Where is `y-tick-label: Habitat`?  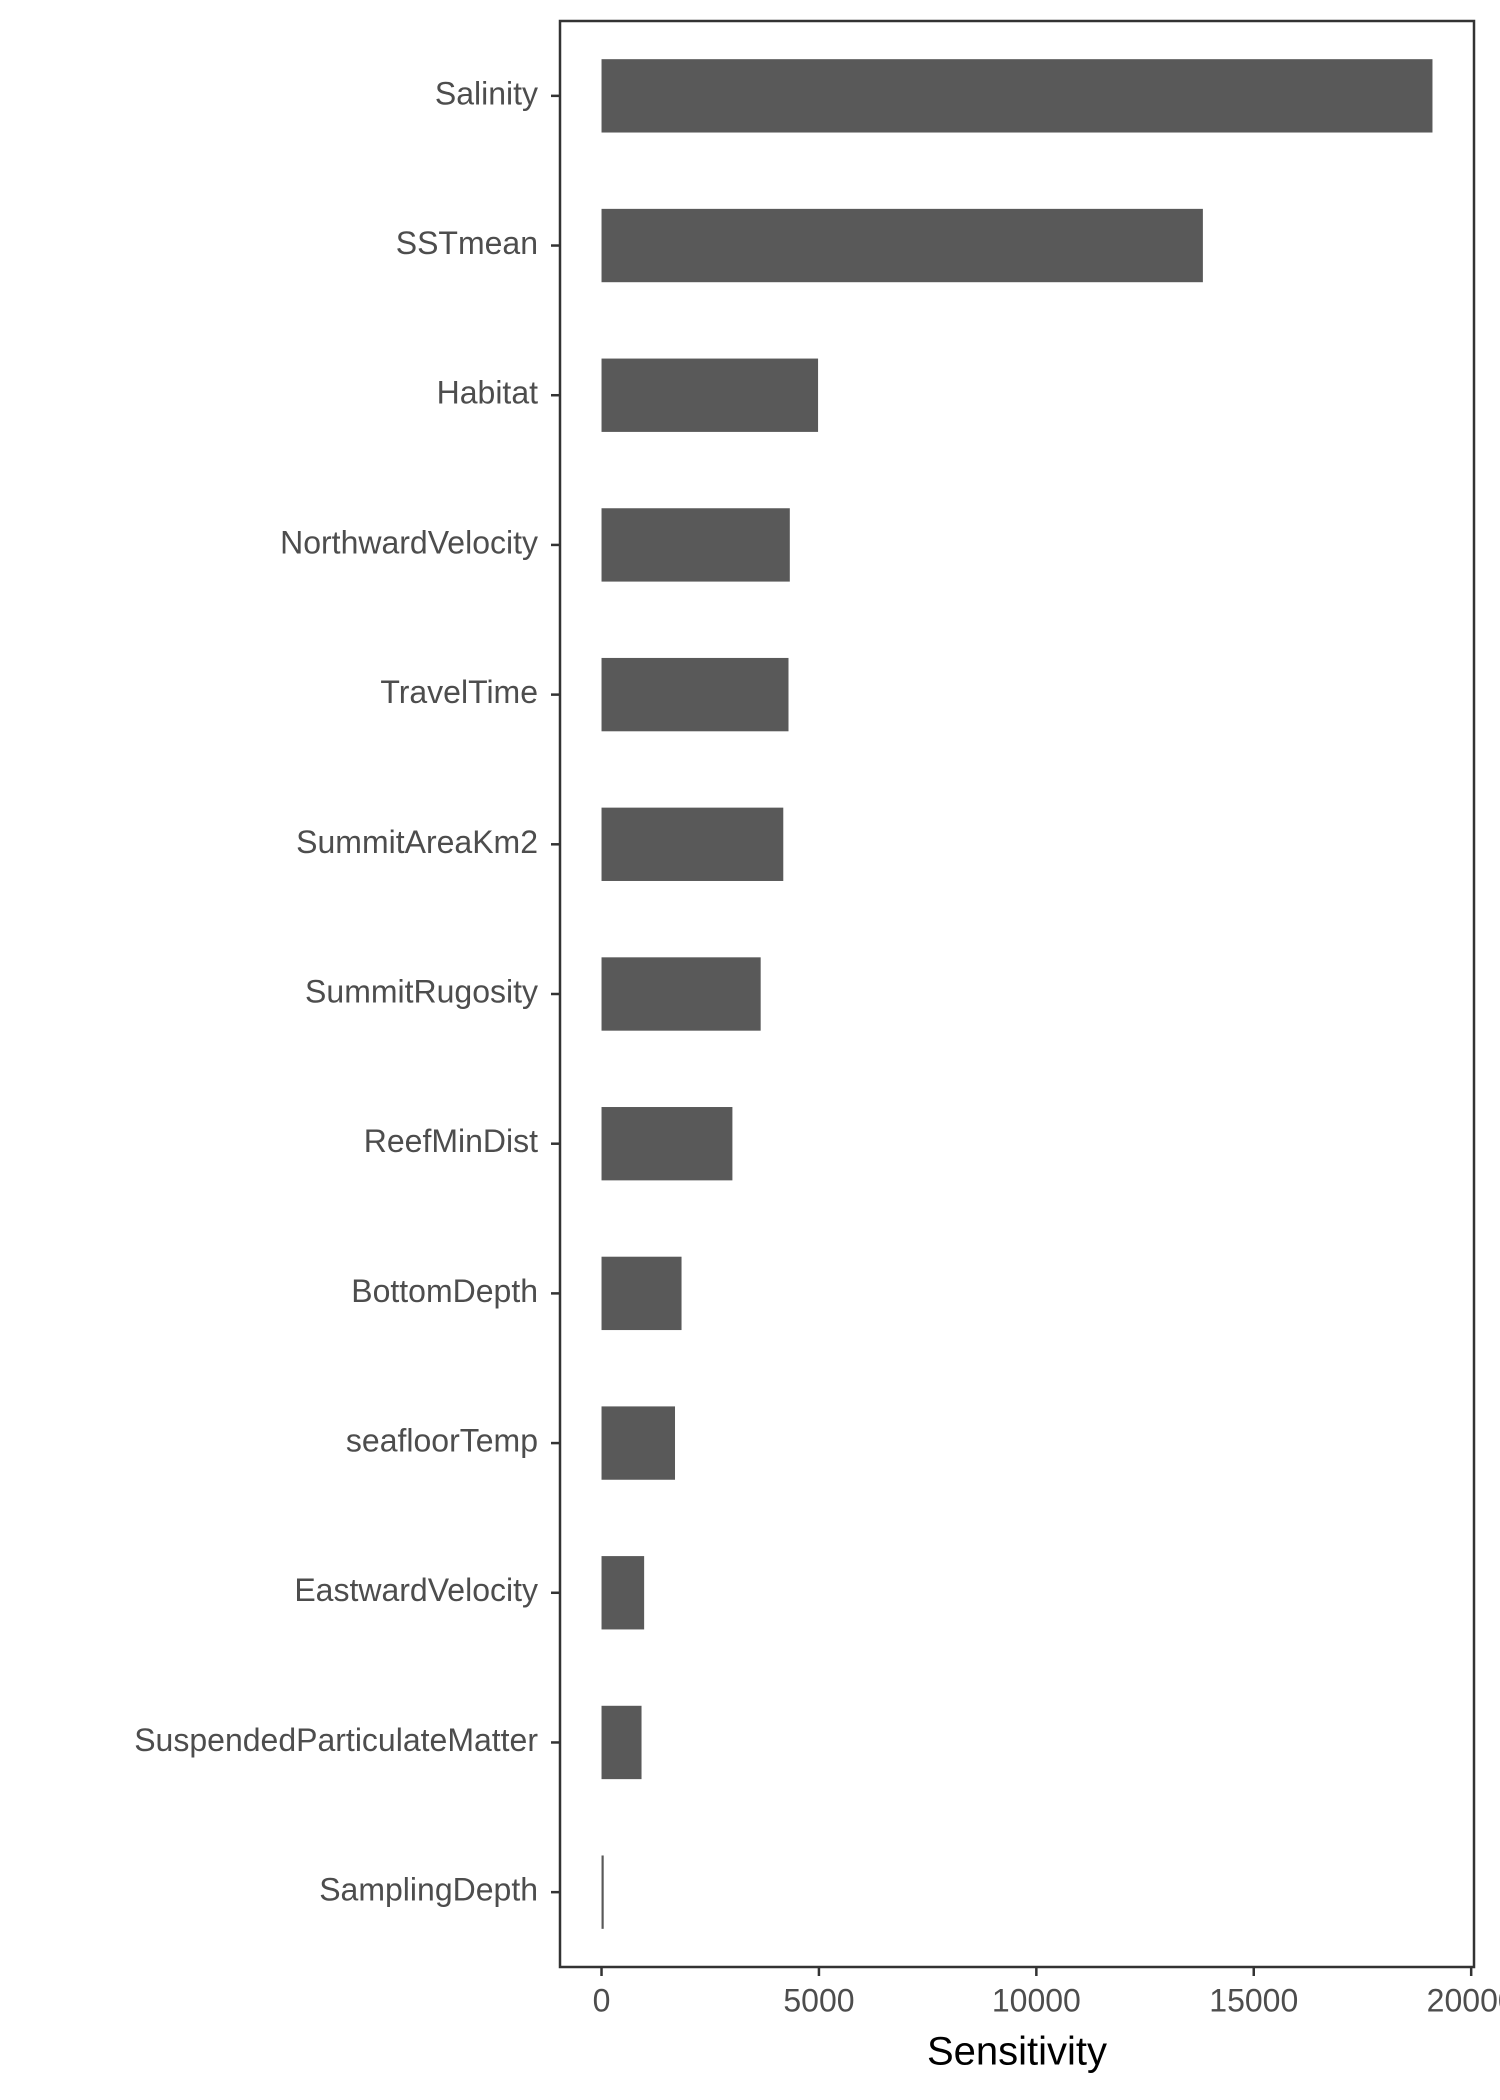
y-tick-label: Habitat is located at coordinates (488, 393).